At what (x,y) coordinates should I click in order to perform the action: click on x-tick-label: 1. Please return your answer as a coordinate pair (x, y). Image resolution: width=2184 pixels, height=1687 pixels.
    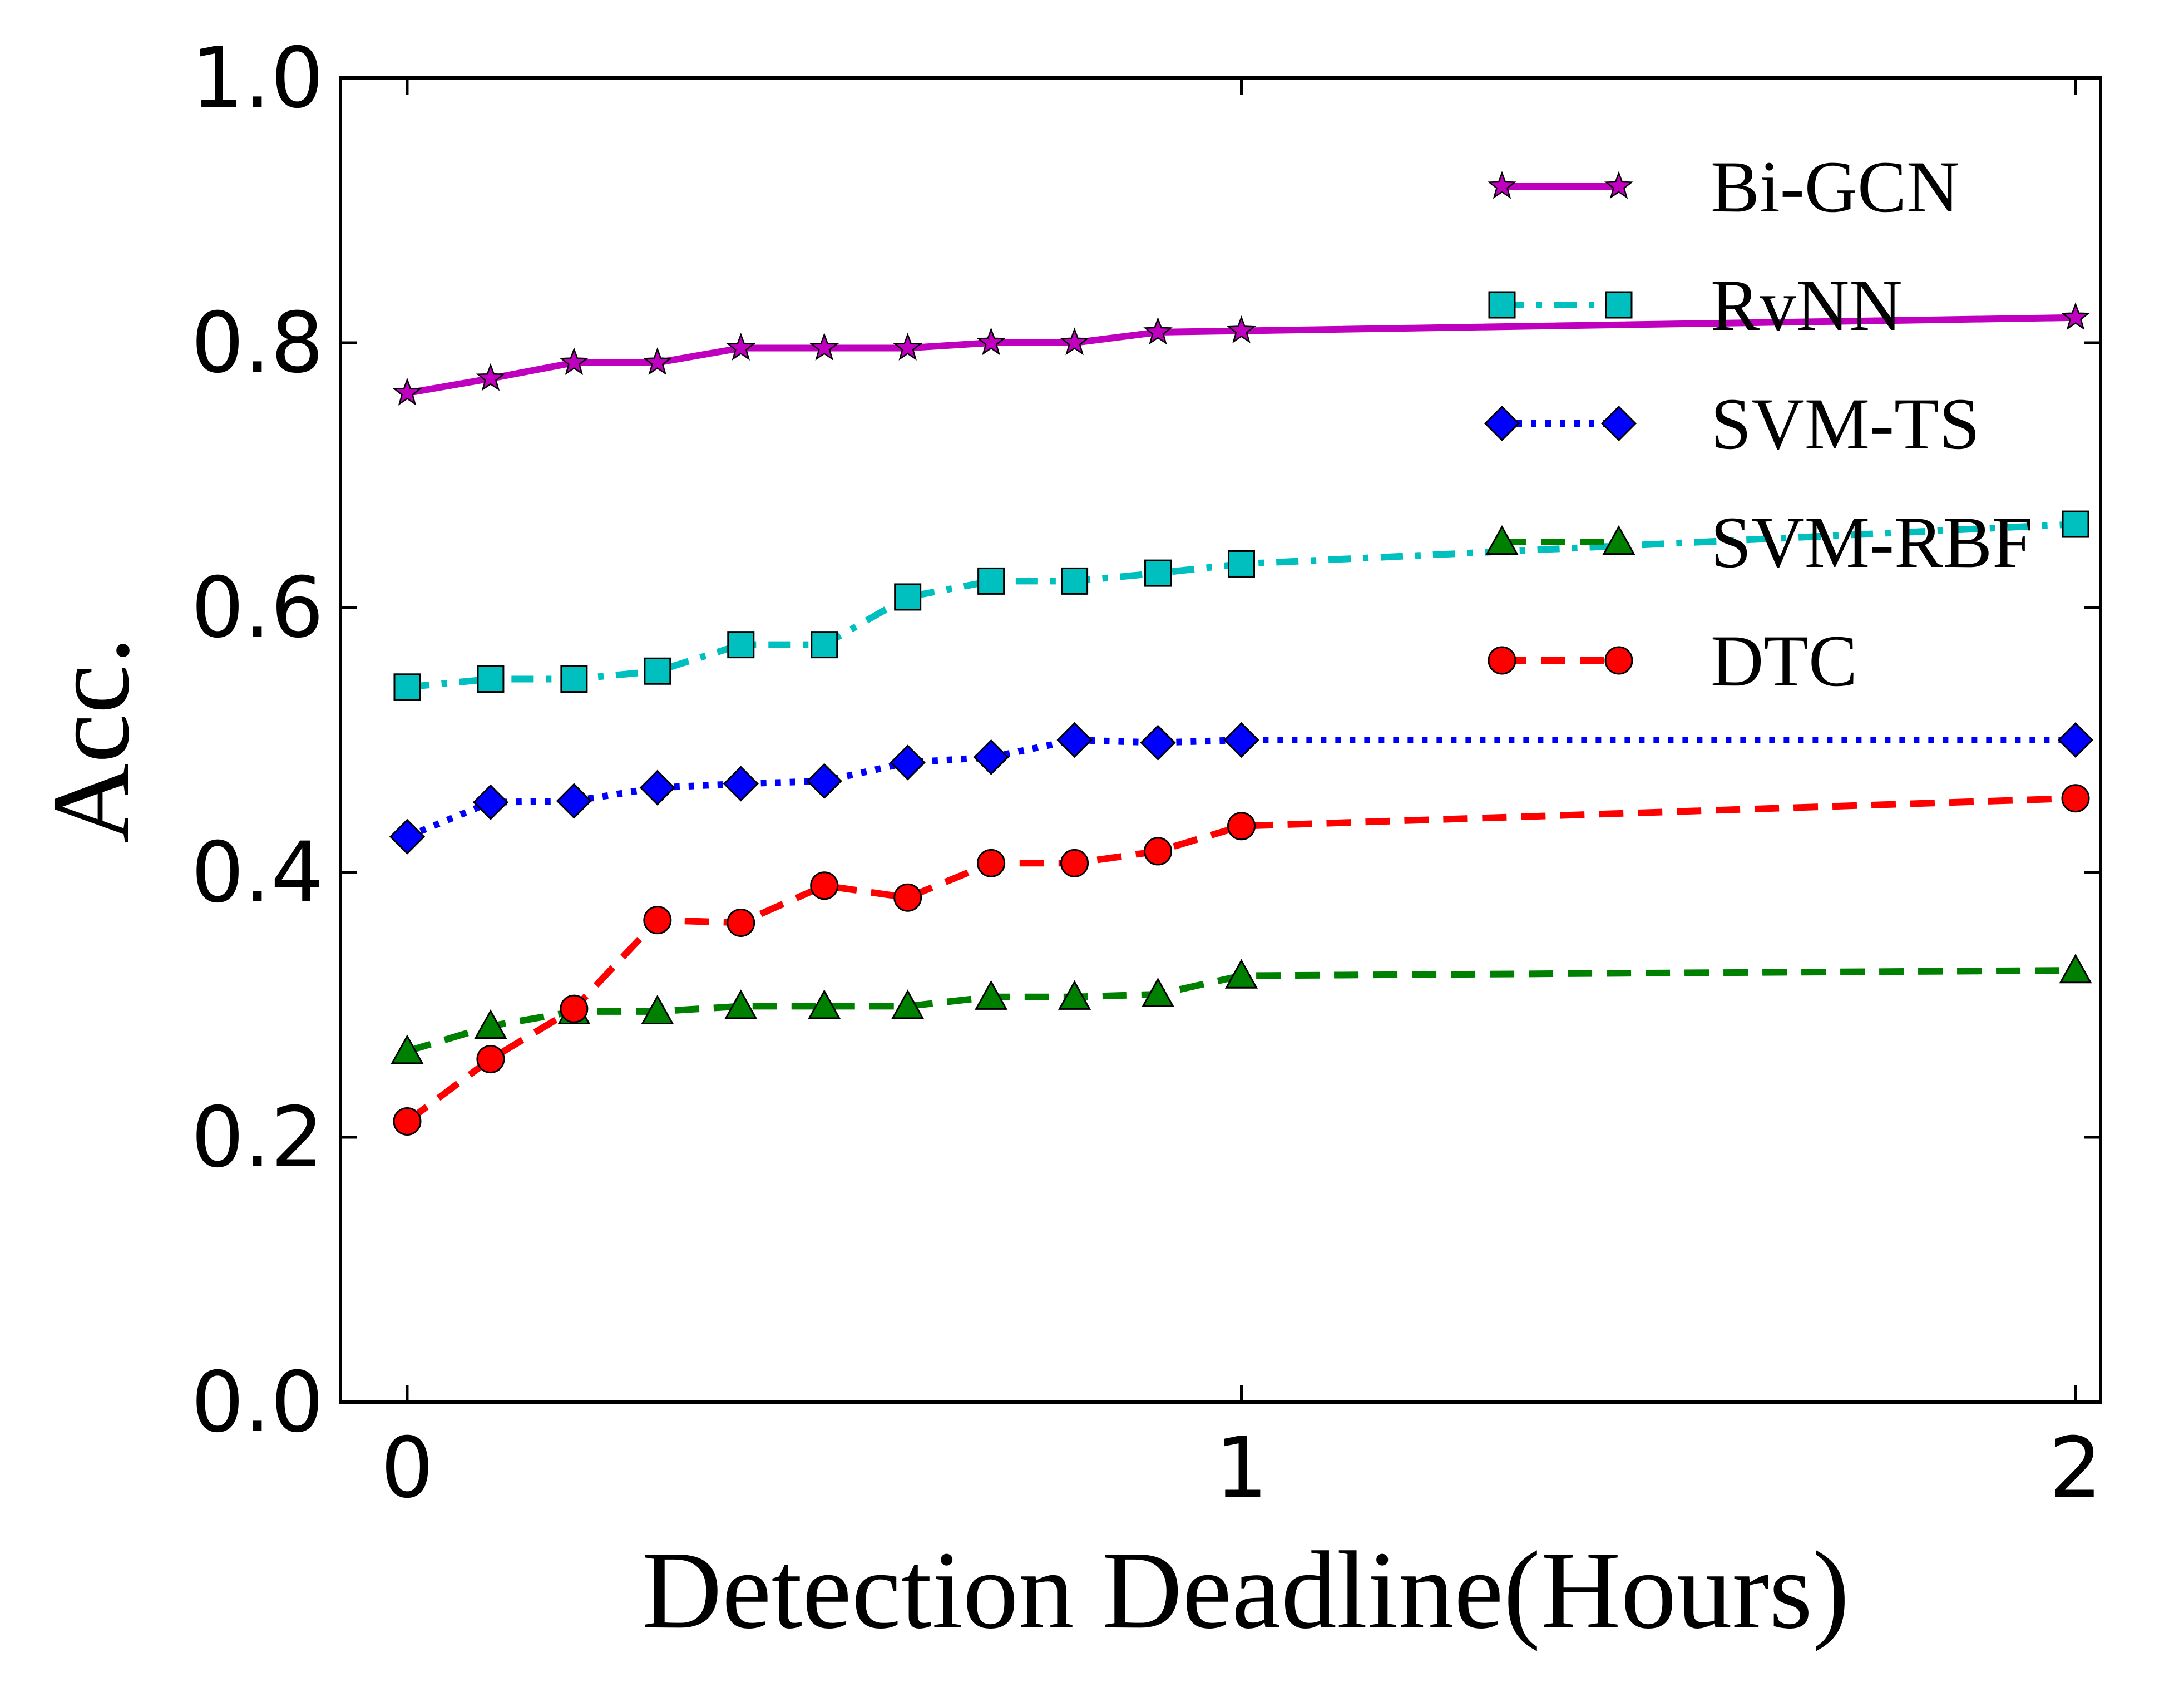
    Looking at the image, I should click on (1241, 1468).